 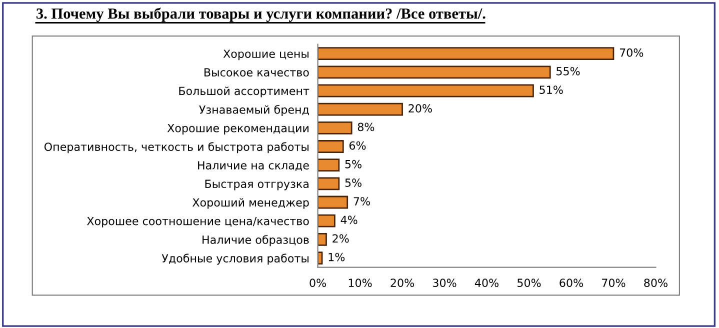 I want to click on y-tick-label: Наличие образцов, so click(x=255, y=240).